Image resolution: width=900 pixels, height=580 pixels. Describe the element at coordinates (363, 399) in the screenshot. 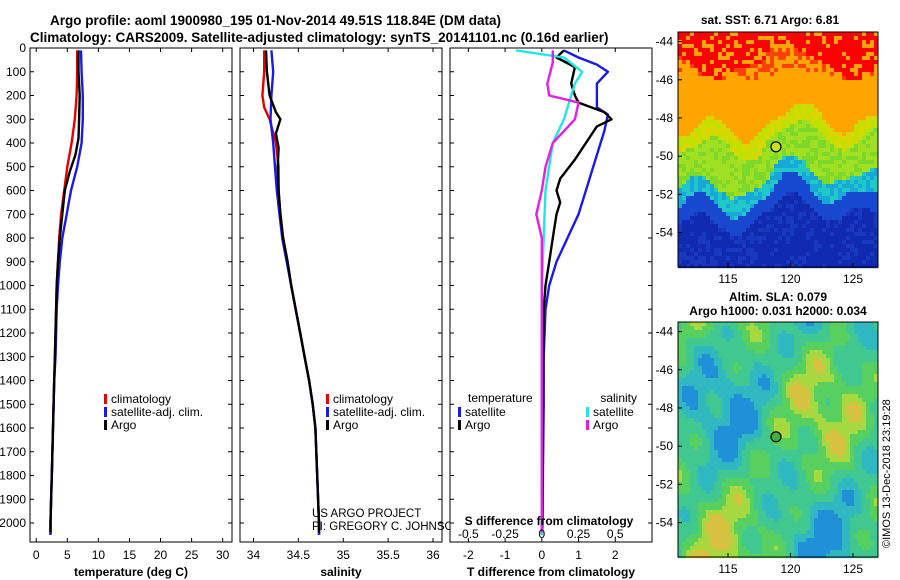

I see `salinity-legend-label: climatology` at that location.